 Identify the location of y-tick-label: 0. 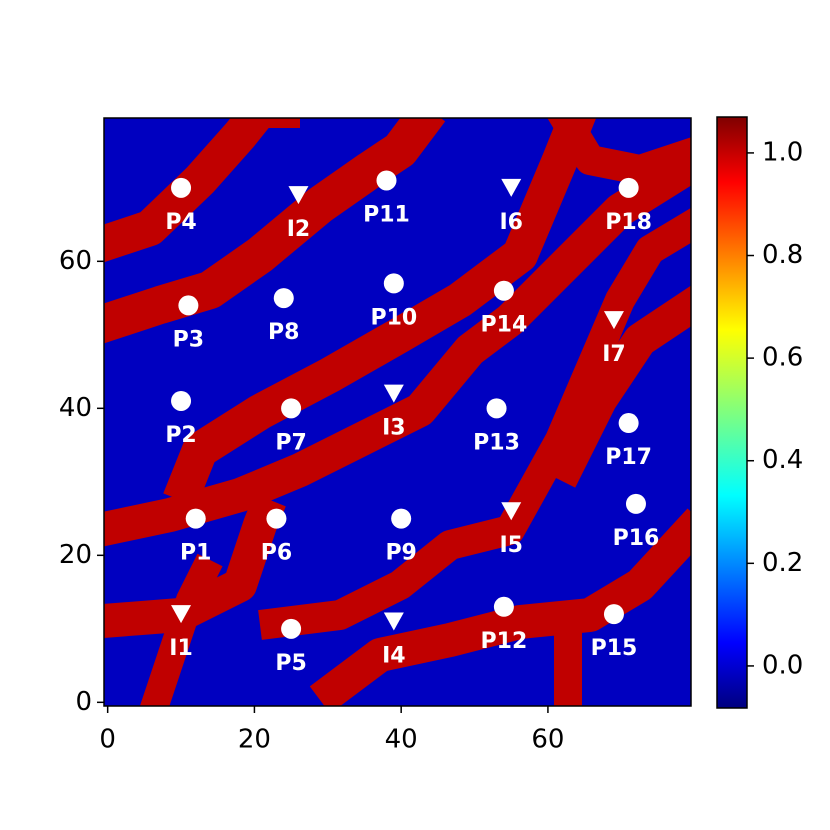
(83, 702).